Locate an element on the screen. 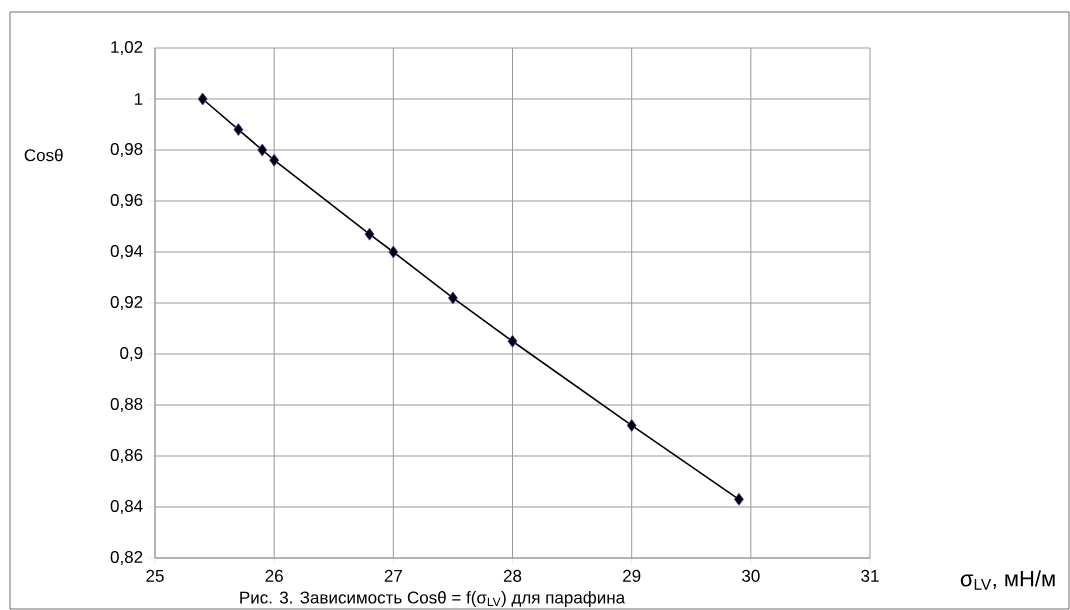  x-tick-label: 25 is located at coordinates (155, 575).